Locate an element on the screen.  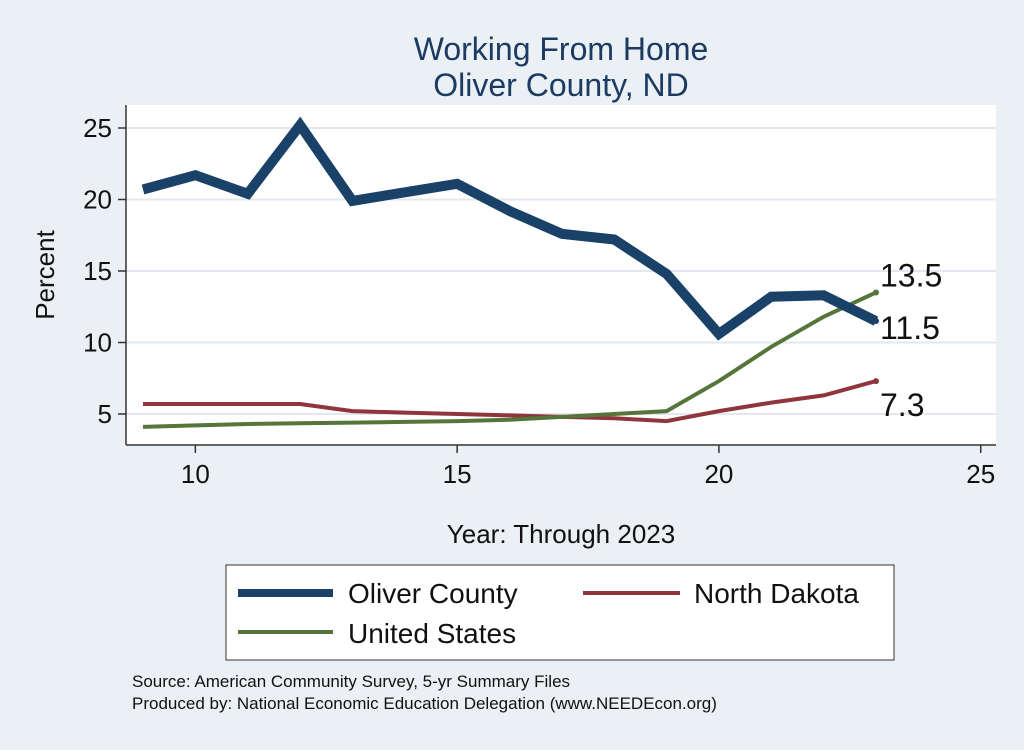
legend: Oliver County North Dakota United States is located at coordinates (560, 612).